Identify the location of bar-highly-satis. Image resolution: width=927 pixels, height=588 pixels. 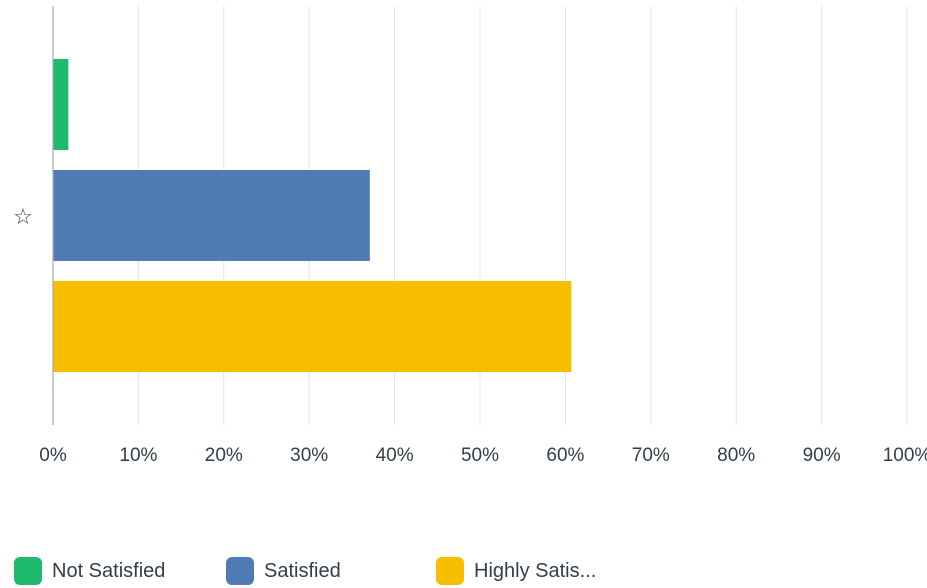
(312, 326).